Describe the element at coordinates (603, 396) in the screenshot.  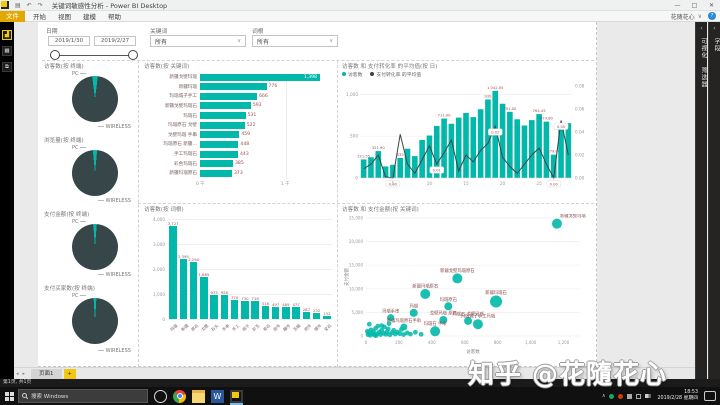
I see `tray-chevron-up-icon: ∧` at that location.